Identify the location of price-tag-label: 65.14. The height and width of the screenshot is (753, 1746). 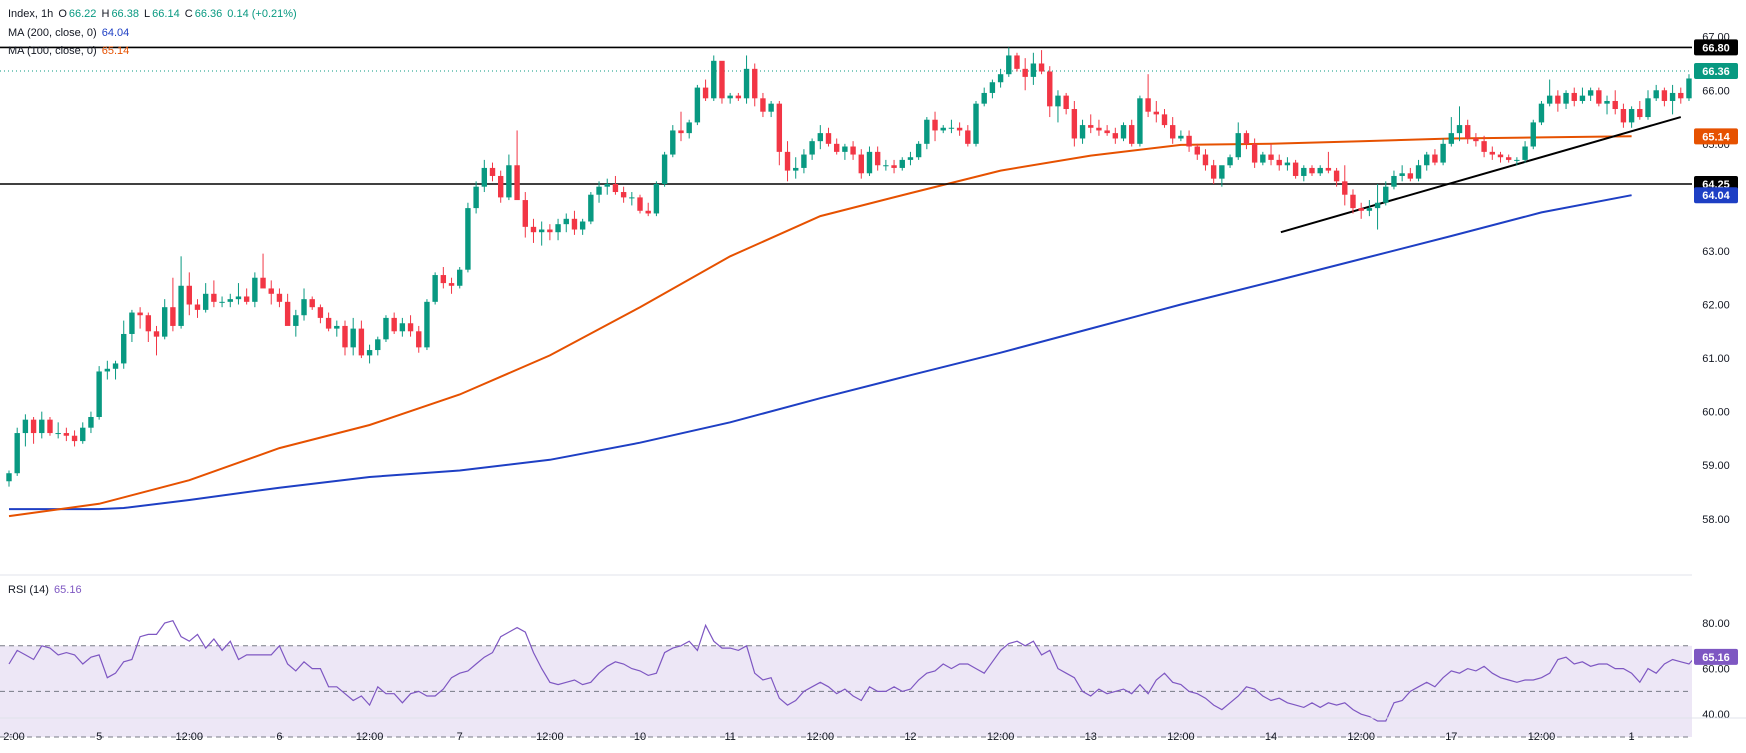
(1716, 137).